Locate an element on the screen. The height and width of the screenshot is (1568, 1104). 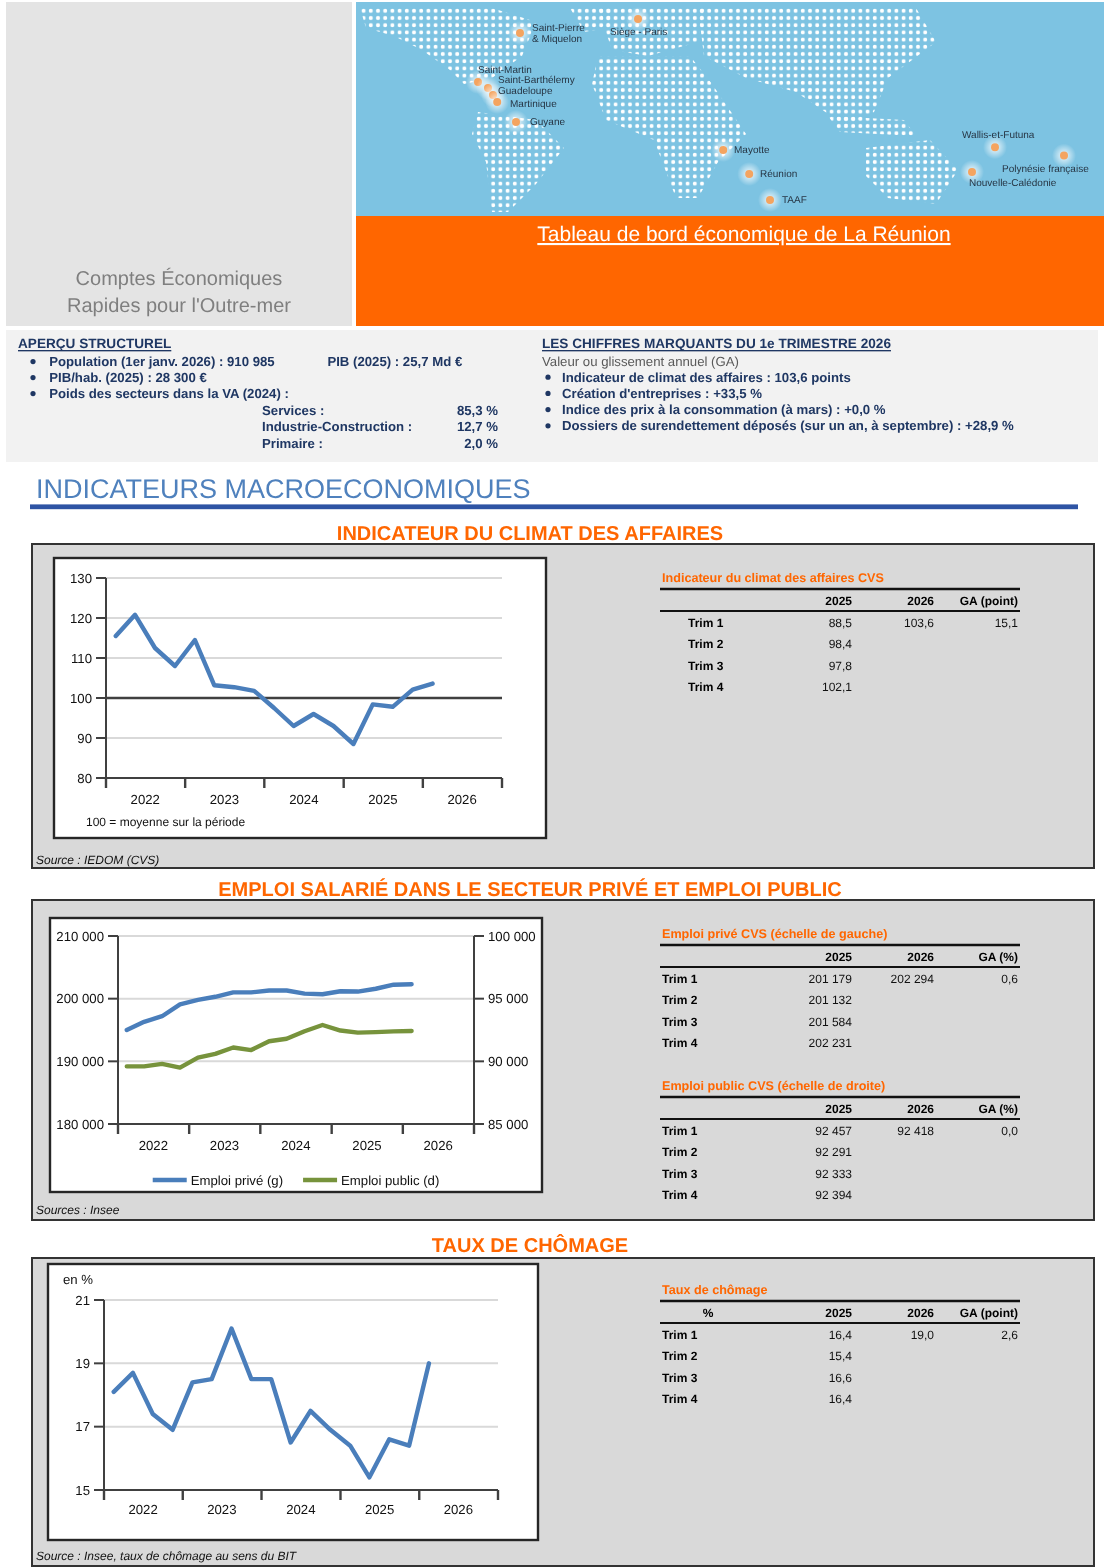
text: Tableau de bord économique de La Réunion is located at coordinates (744, 235).